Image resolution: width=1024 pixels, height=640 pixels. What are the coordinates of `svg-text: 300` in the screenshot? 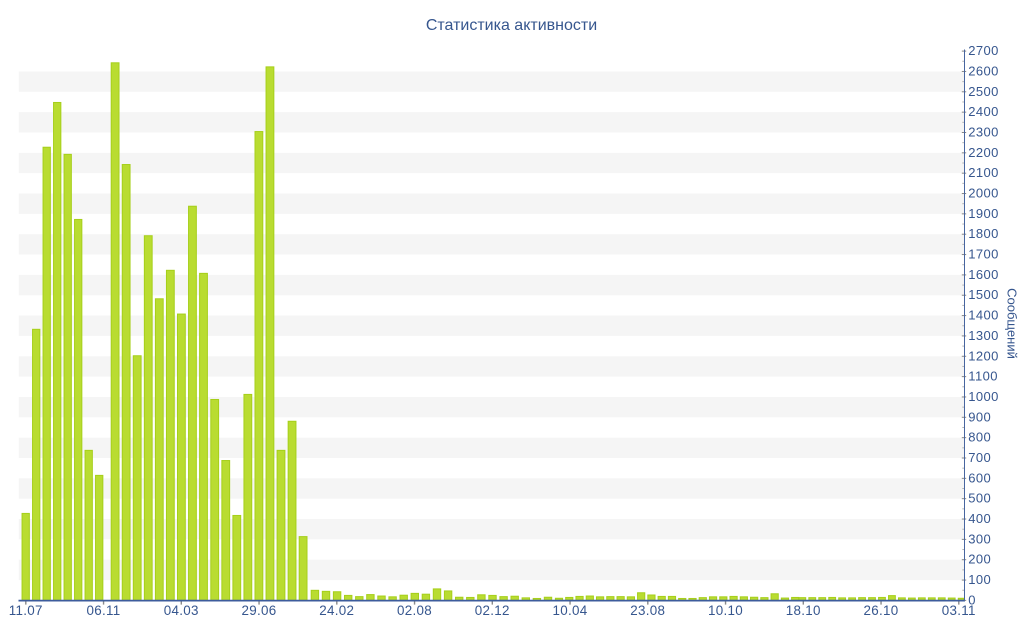 It's located at (979, 538).